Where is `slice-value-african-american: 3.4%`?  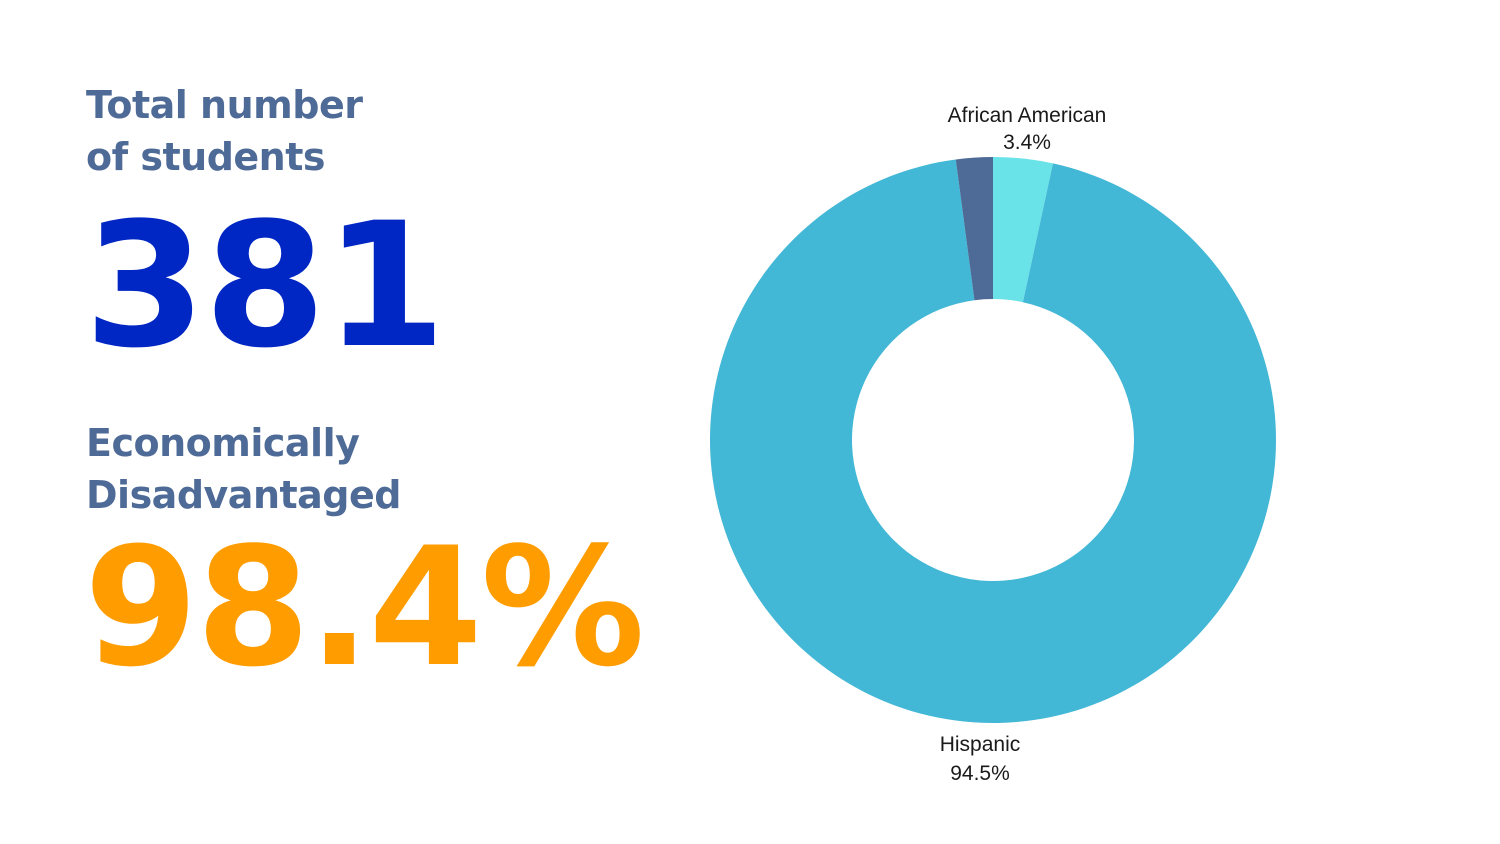
slice-value-african-american: 3.4% is located at coordinates (1027, 142).